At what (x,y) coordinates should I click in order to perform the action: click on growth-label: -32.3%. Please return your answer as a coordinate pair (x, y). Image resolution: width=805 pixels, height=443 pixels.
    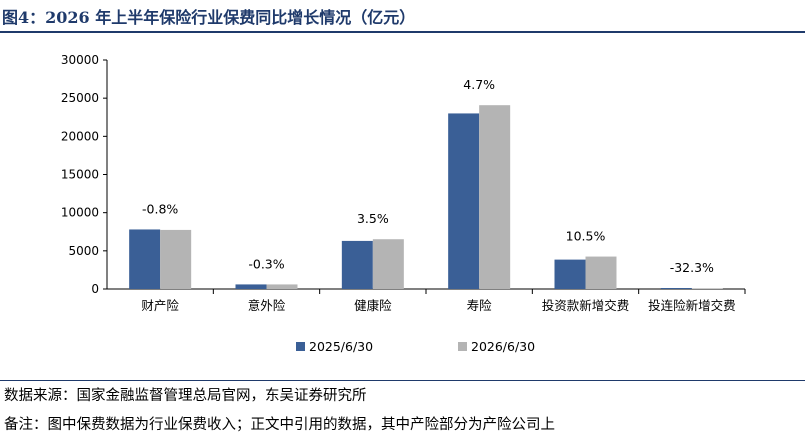
    Looking at the image, I should click on (692, 267).